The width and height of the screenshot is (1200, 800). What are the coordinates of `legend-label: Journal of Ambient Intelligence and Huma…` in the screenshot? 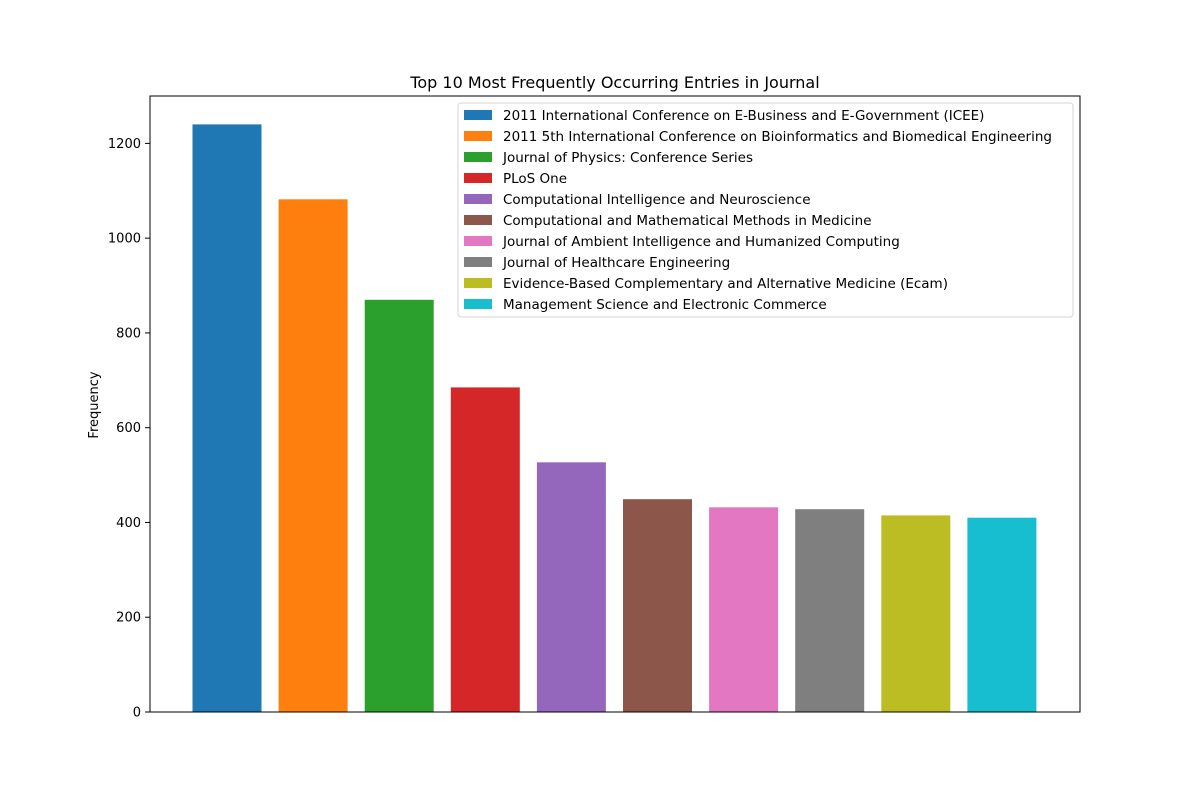 It's located at (701, 242).